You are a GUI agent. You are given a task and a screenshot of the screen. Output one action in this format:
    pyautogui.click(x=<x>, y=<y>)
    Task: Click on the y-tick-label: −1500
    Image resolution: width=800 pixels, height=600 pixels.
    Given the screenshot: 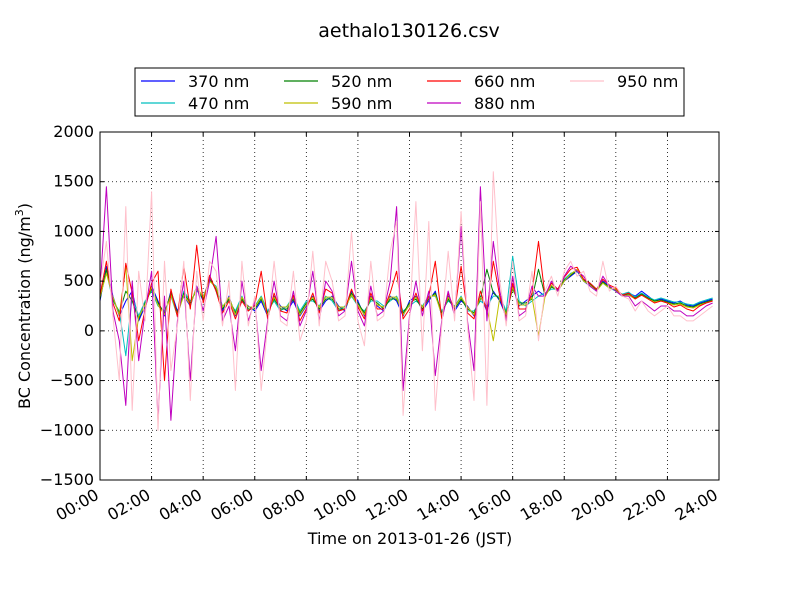 What is the action you would take?
    pyautogui.click(x=67, y=479)
    